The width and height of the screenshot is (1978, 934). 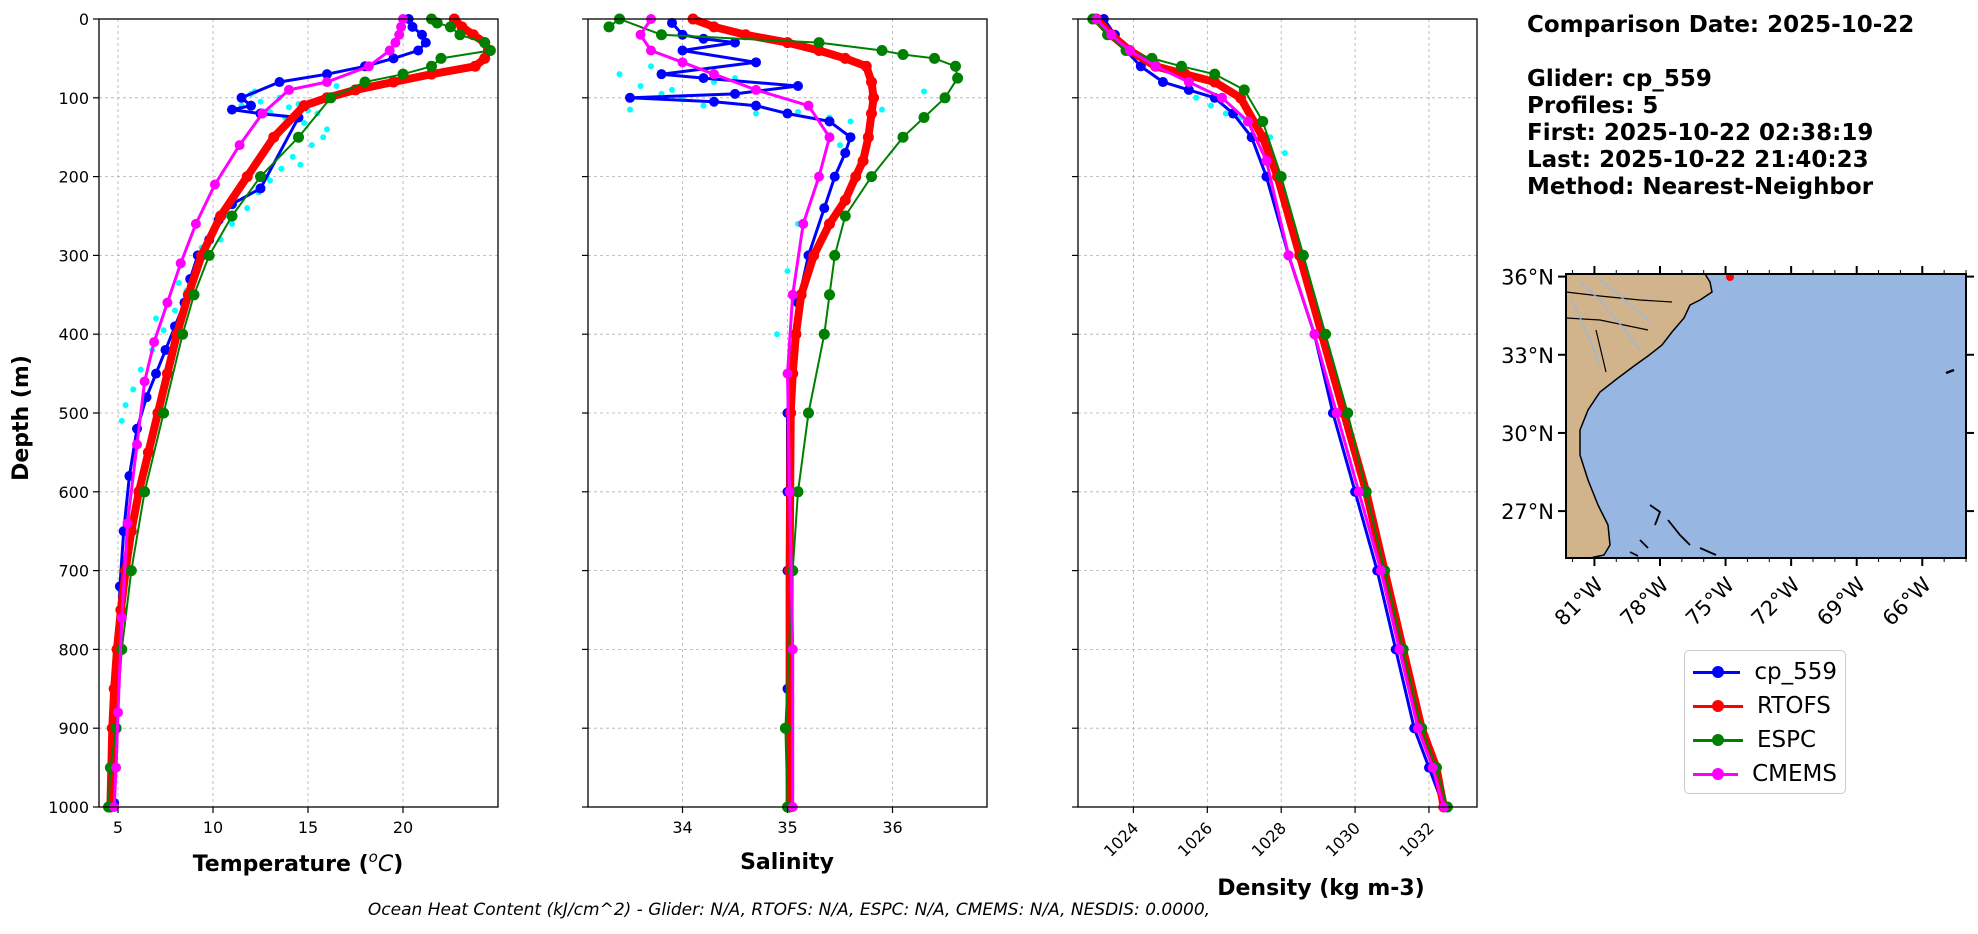 I want to click on y-tick-label: 600, so click(x=73, y=492).